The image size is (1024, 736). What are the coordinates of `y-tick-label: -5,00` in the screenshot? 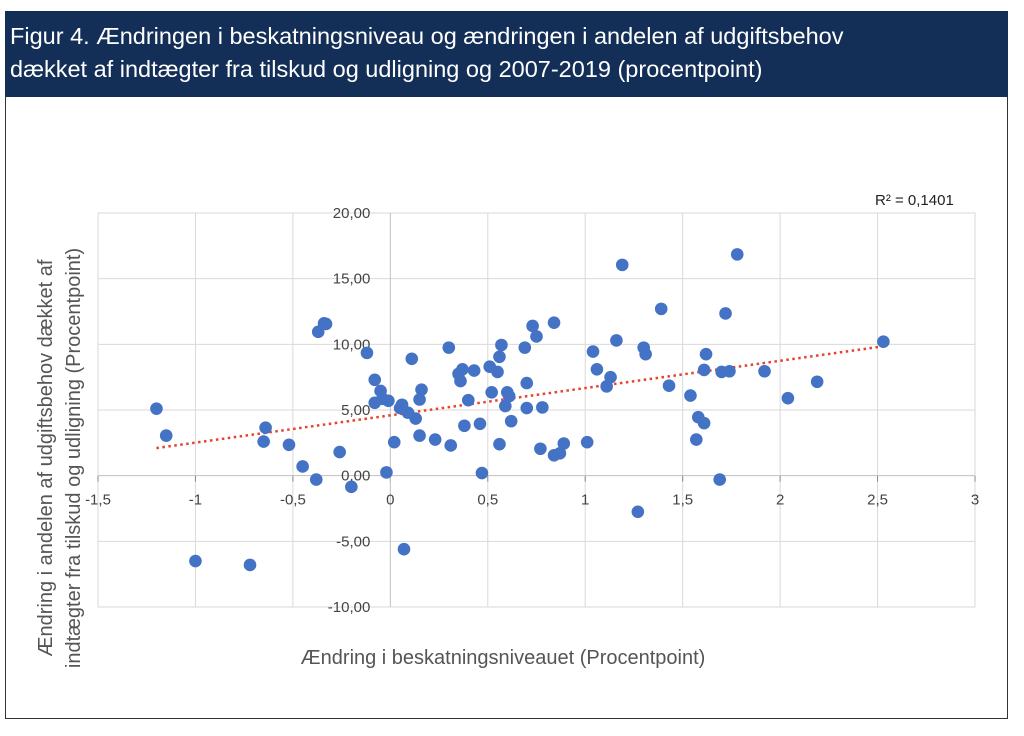 It's located at (353, 541).